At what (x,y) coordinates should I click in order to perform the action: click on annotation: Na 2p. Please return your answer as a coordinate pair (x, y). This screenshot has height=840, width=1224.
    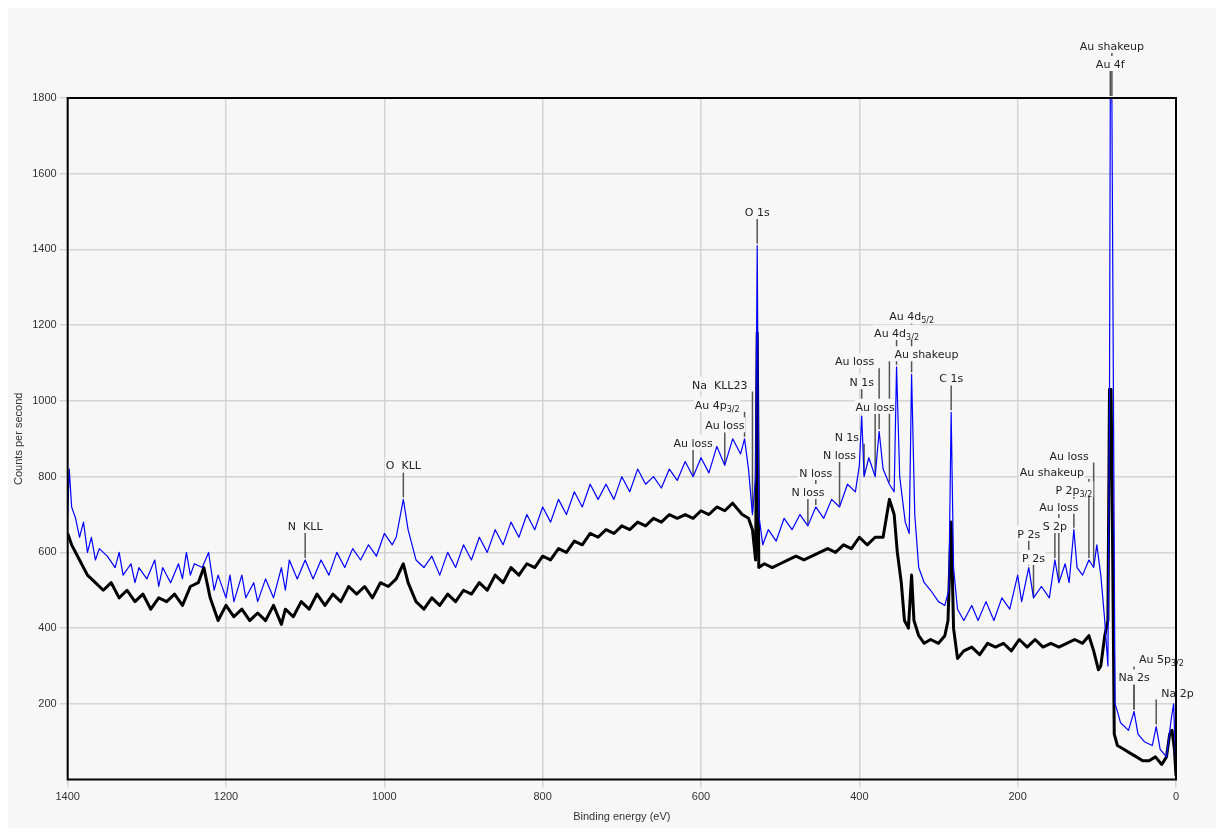
    Looking at the image, I should click on (1177, 693).